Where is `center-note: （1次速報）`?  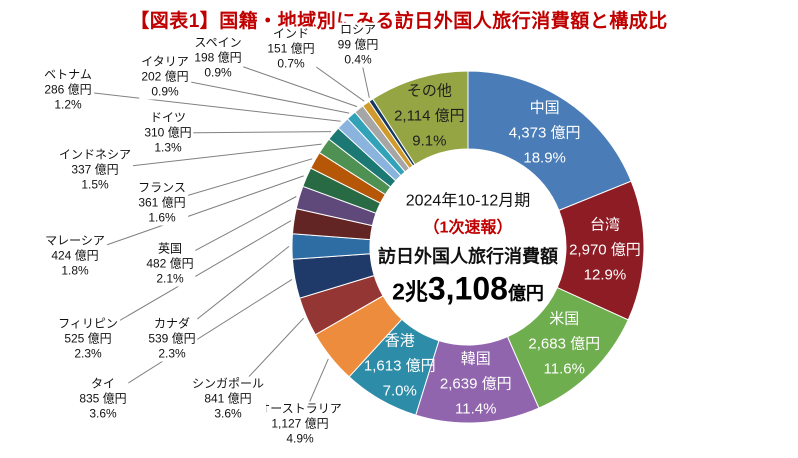 center-note: （1次速報） is located at coordinates (468, 228).